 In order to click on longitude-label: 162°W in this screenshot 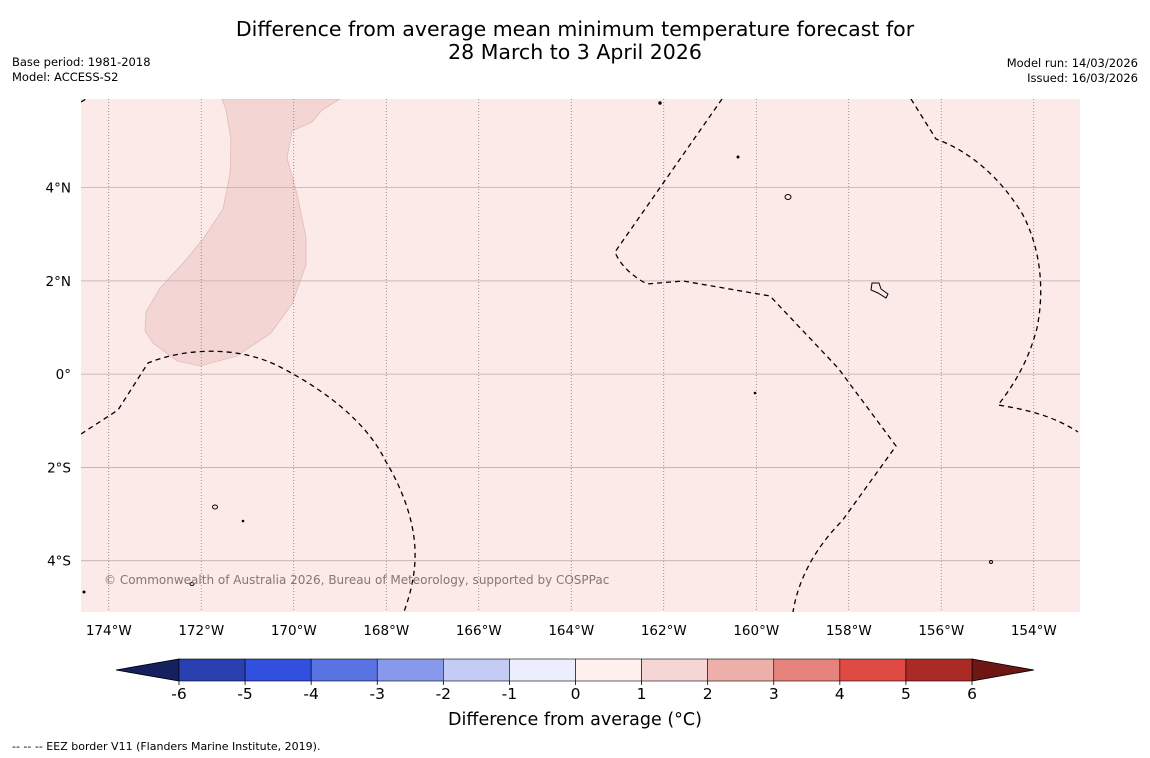, I will do `click(664, 631)`.